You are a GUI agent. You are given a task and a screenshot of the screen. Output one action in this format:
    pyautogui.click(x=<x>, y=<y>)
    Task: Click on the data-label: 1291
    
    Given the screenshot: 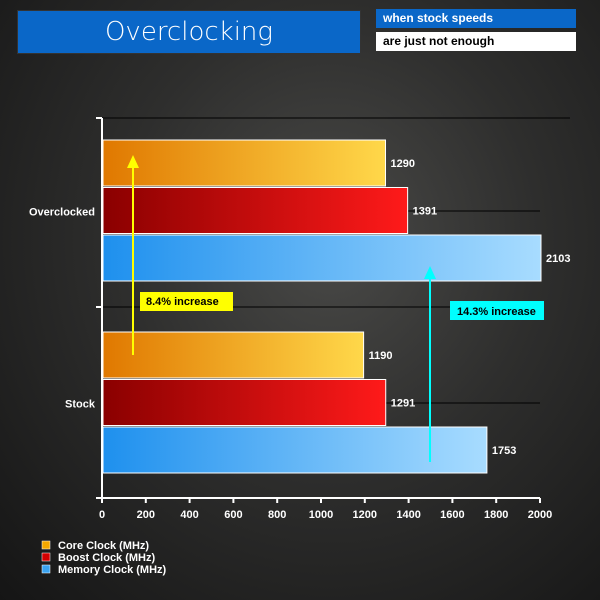 What is the action you would take?
    pyautogui.click(x=403, y=404)
    